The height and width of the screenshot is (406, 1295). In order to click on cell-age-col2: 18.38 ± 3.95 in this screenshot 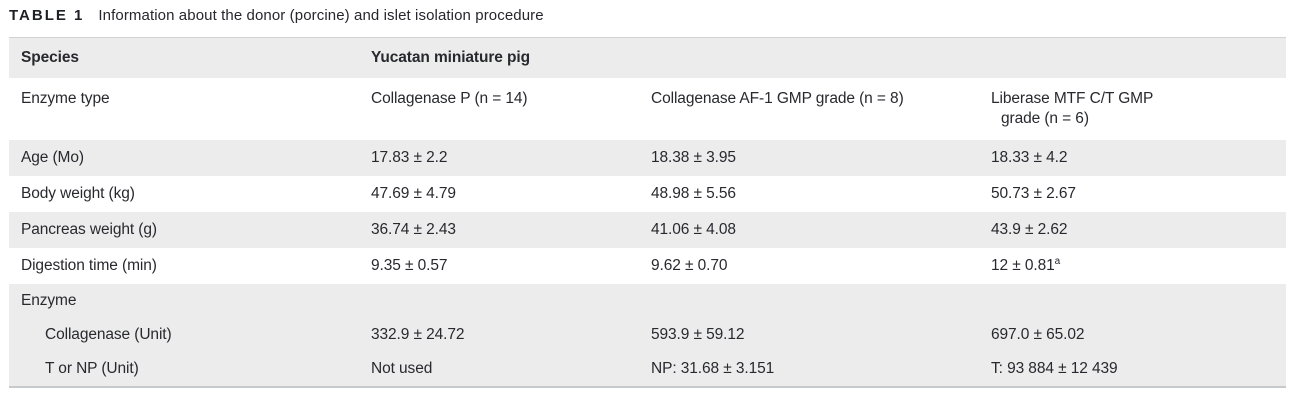, I will do `click(693, 157)`.